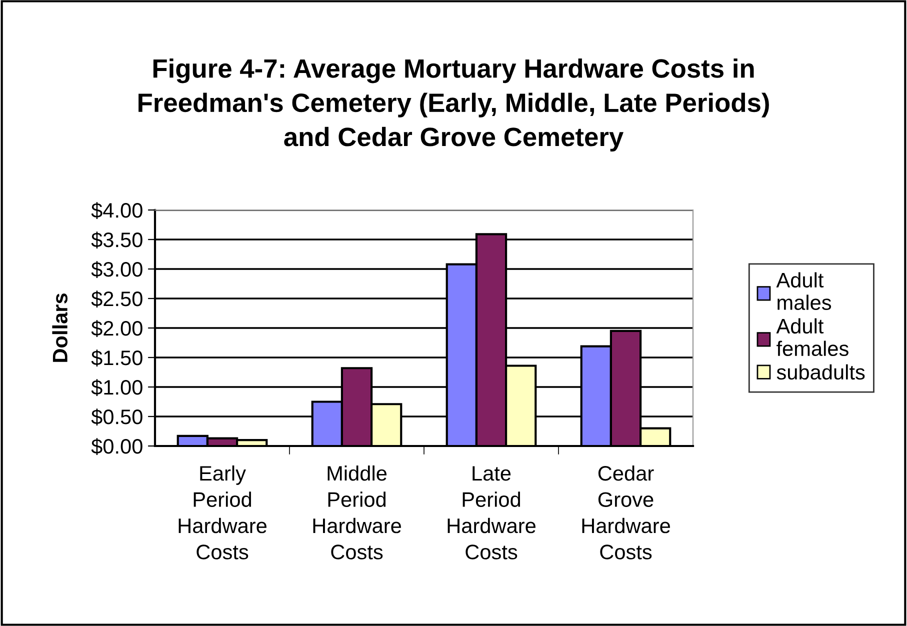 This screenshot has height=626, width=907. I want to click on legend-label: subadults, so click(820, 372).